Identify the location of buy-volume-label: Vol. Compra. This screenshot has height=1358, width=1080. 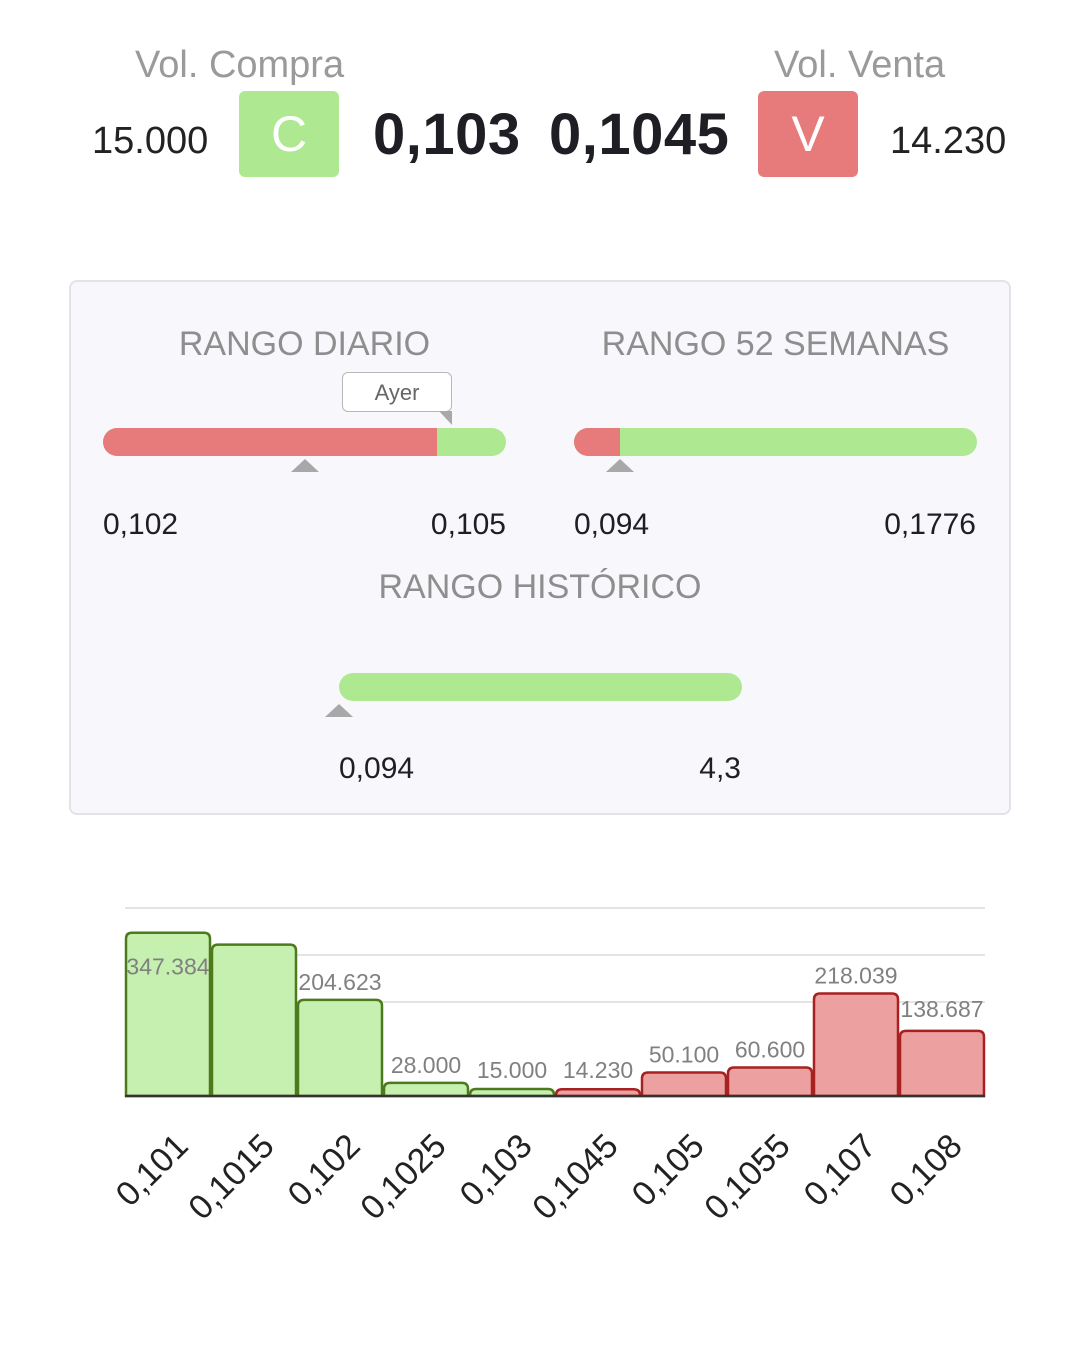
(240, 65).